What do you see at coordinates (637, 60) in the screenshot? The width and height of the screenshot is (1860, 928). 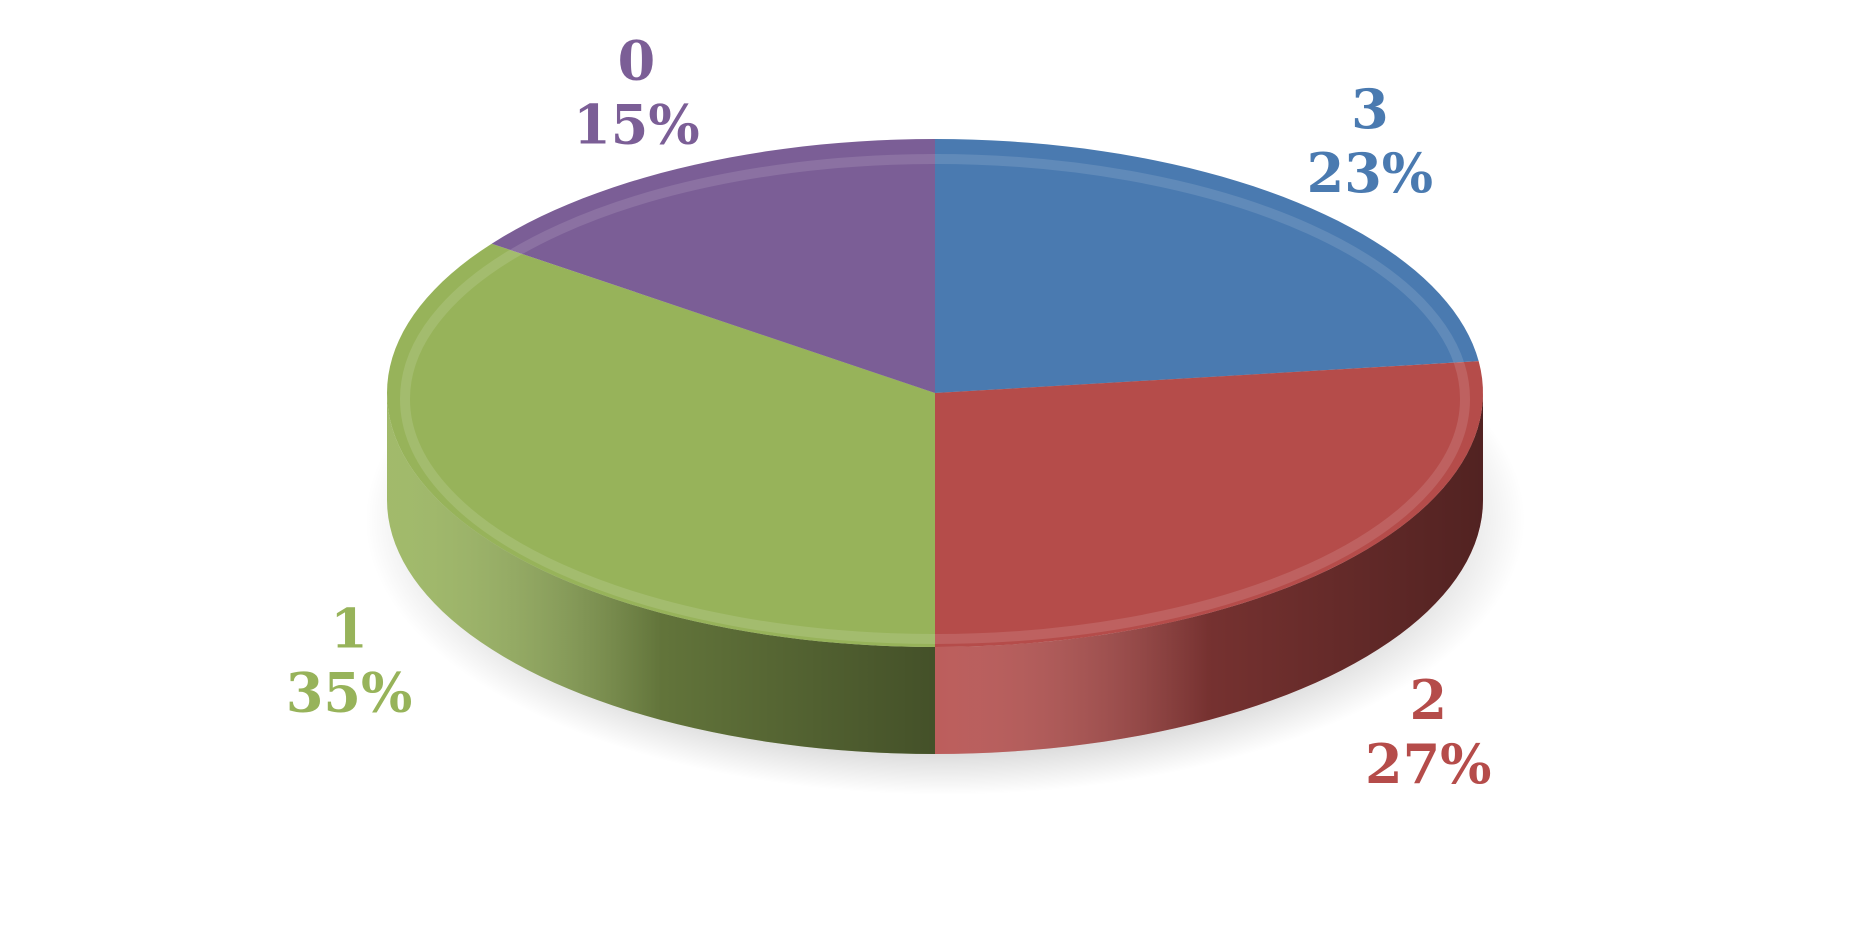 I see `slice-label-0: 0` at bounding box center [637, 60].